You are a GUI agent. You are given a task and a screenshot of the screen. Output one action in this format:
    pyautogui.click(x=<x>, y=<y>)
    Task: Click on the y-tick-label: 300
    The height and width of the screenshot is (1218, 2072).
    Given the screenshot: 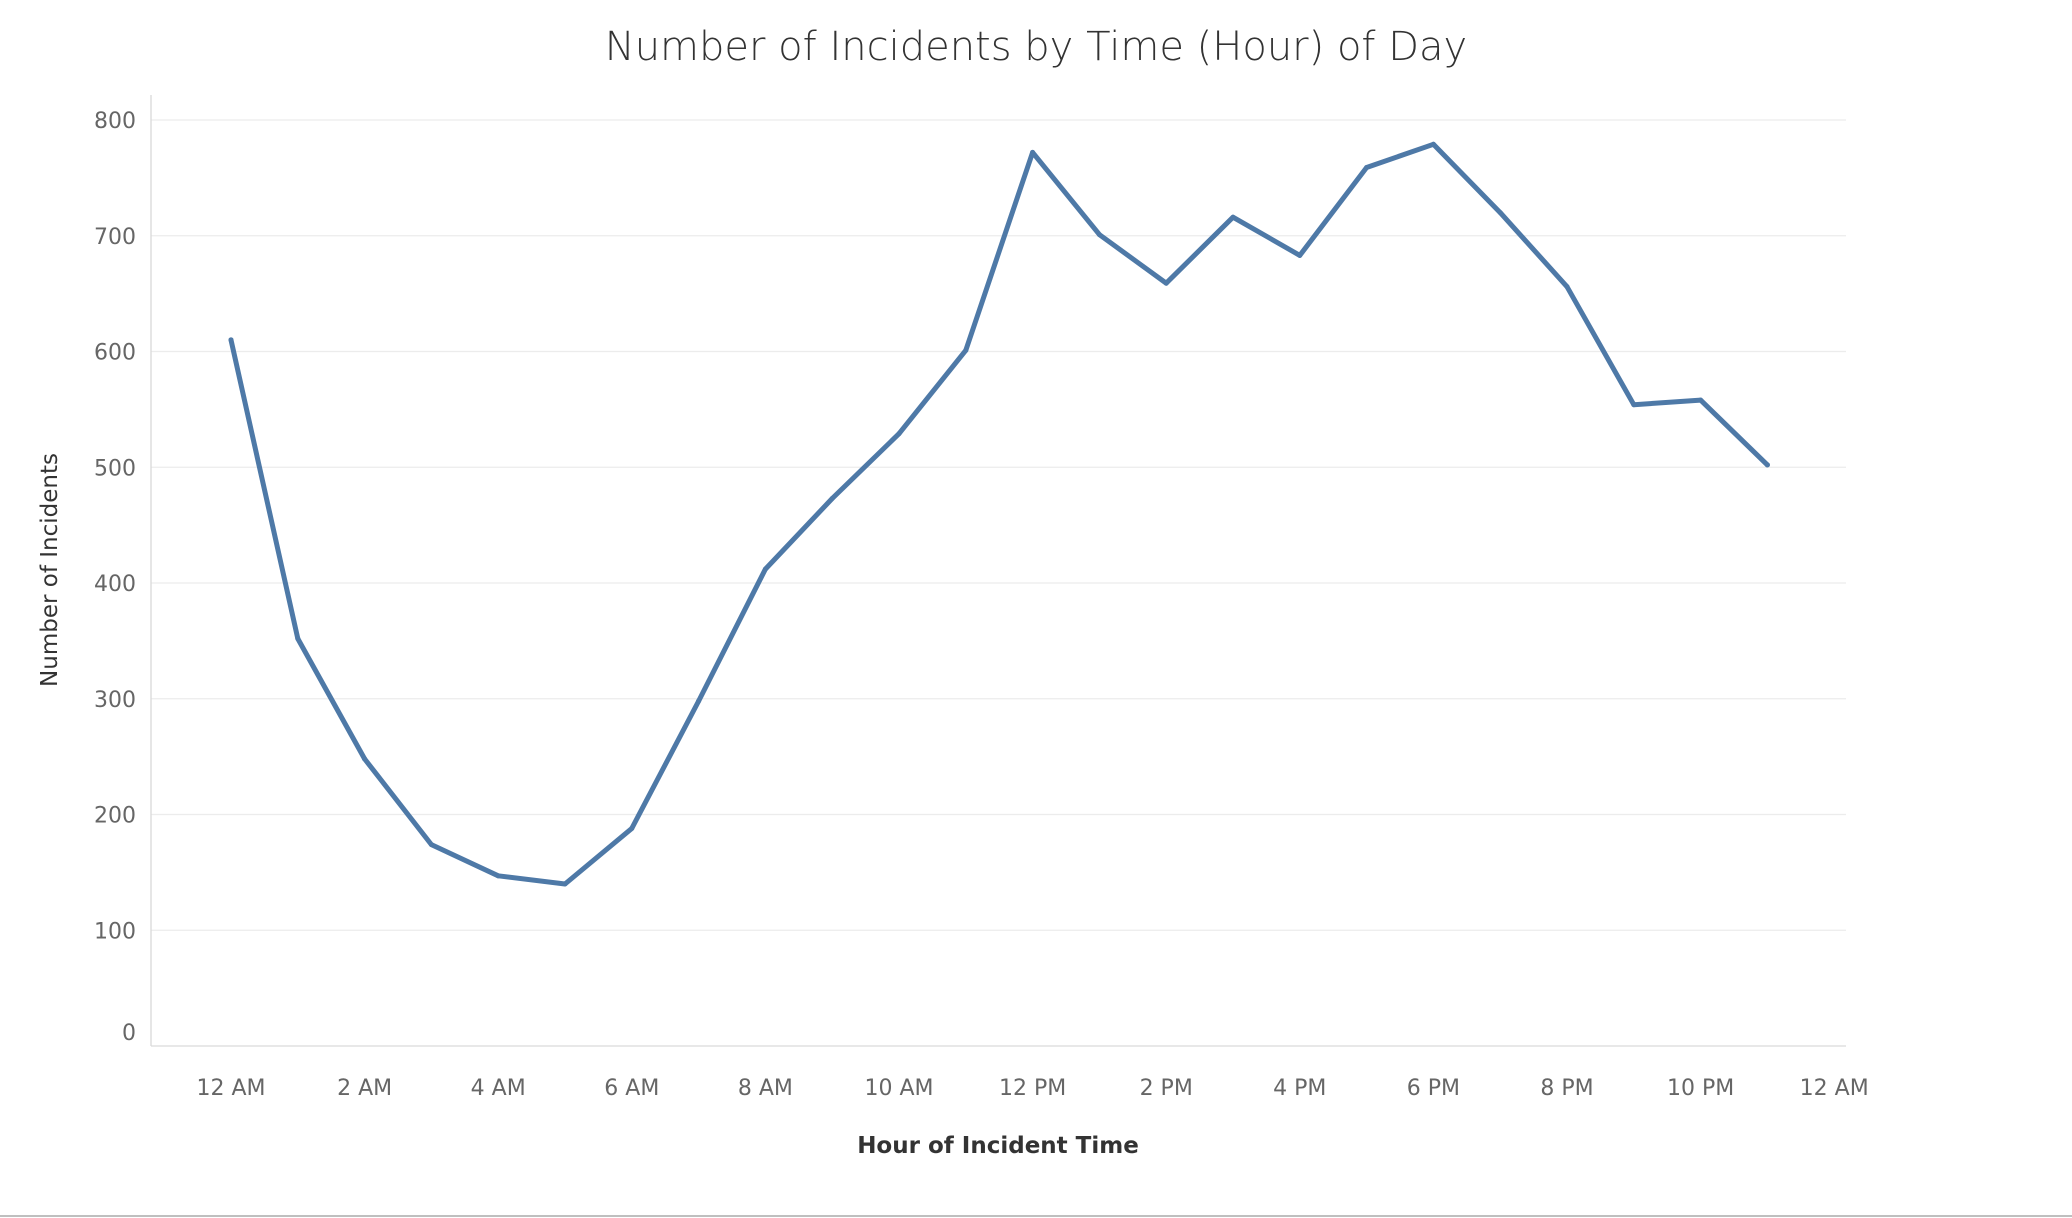 What is the action you would take?
    pyautogui.click(x=115, y=700)
    